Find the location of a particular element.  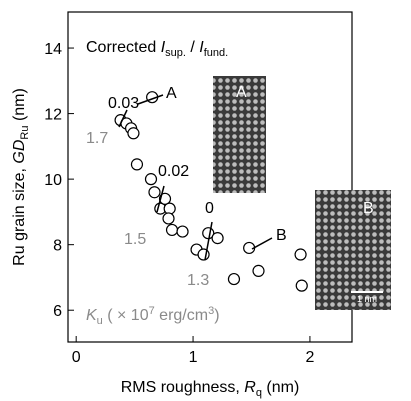

x-tick-label: 2 is located at coordinates (309, 357).